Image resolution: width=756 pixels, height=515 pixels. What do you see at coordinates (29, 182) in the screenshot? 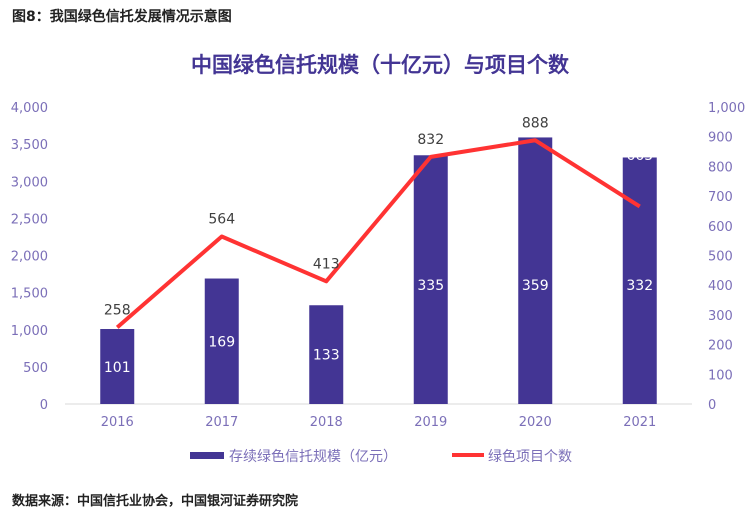
I see `left-axis-tick-label: 3,000` at bounding box center [29, 182].